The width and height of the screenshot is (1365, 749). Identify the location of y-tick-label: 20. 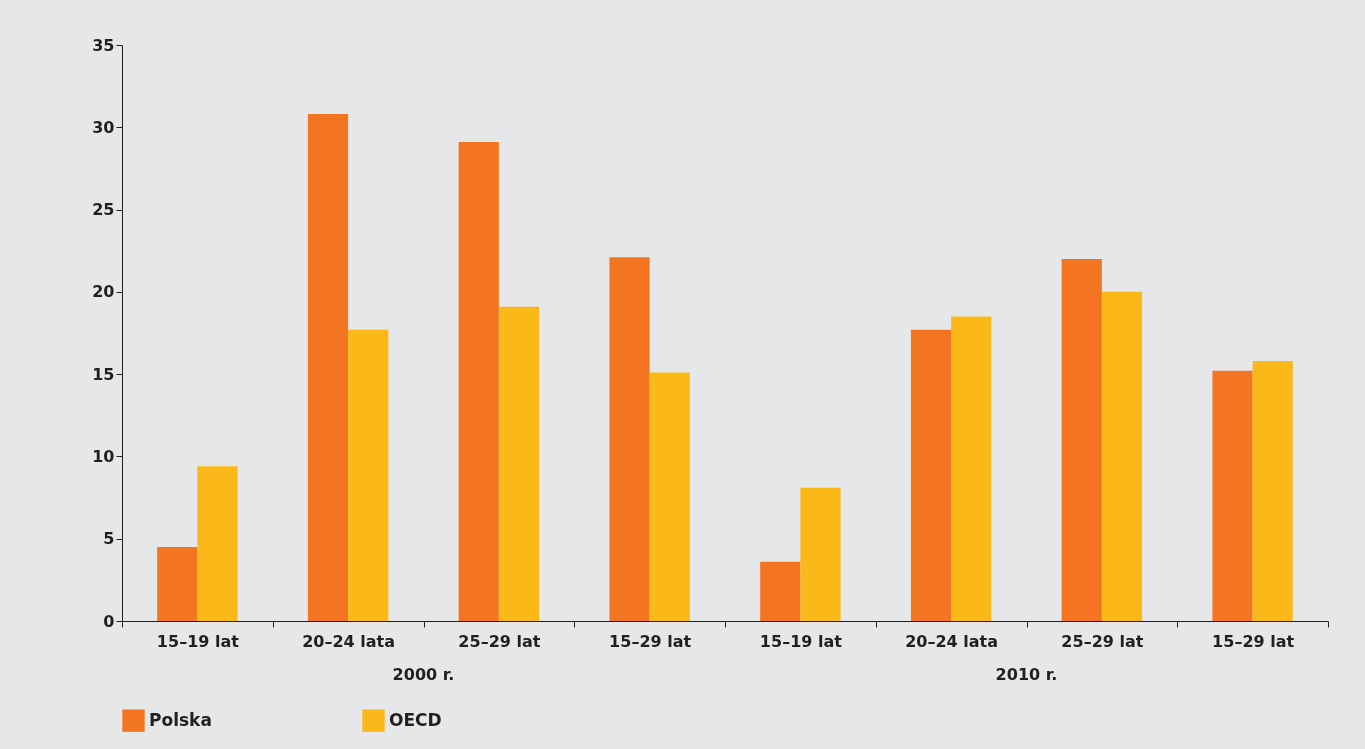
(103, 292).